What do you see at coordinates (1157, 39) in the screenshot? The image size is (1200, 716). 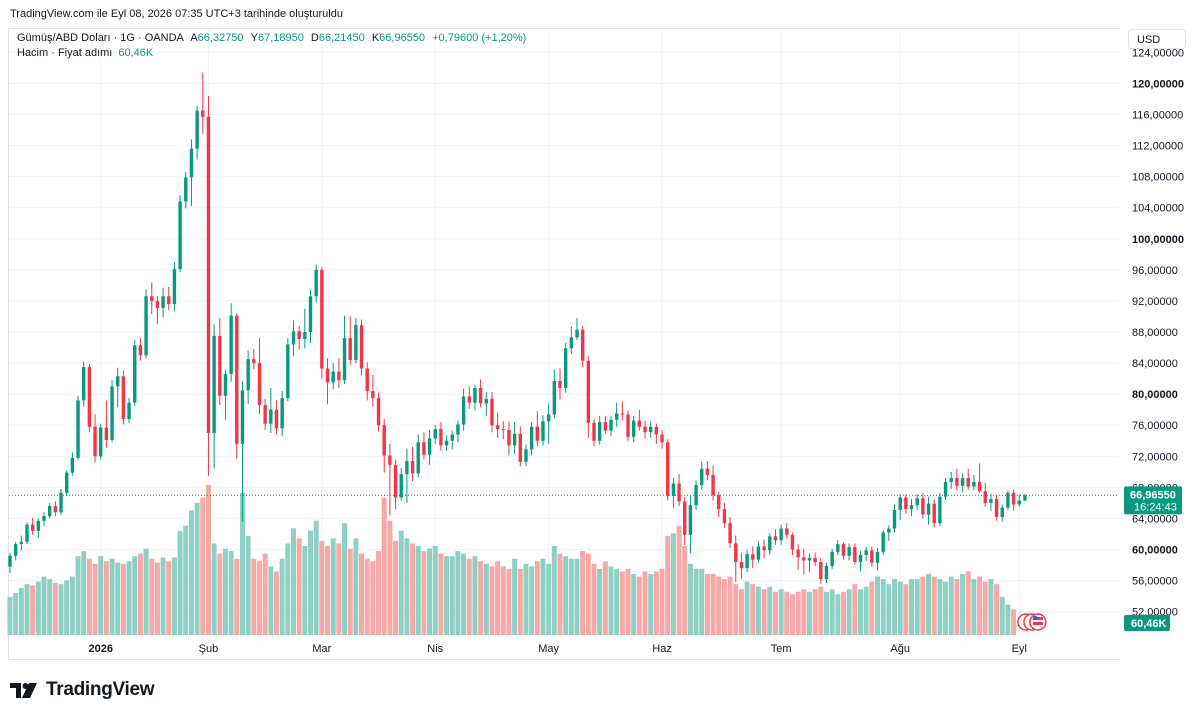 I see `currency-button: USD` at bounding box center [1157, 39].